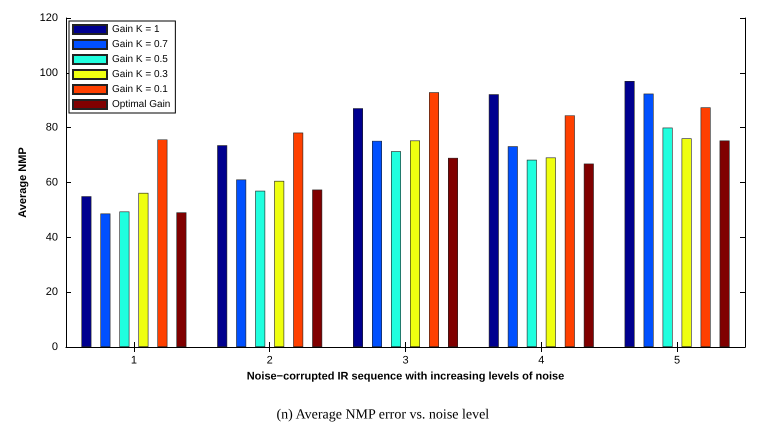 This screenshot has height=437, width=767. Describe the element at coordinates (405, 360) in the screenshot. I see `x-tick-label: 3` at that location.